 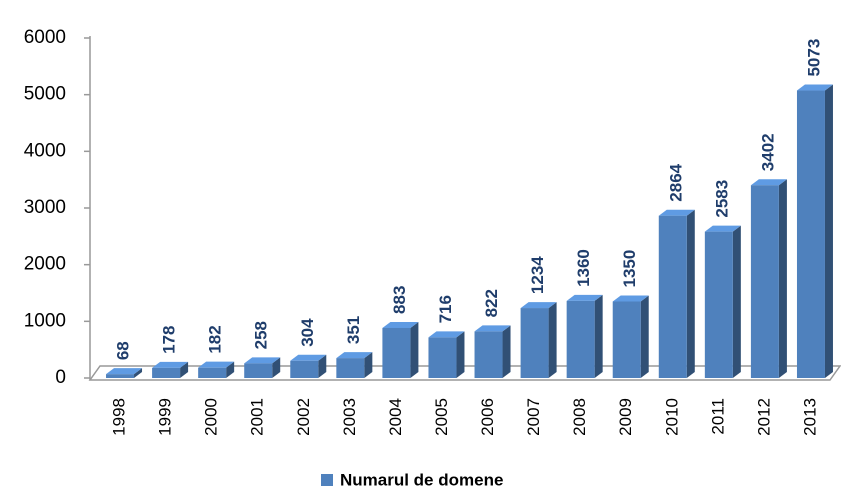 I want to click on x-tick-label: 2008, so click(x=579, y=417).